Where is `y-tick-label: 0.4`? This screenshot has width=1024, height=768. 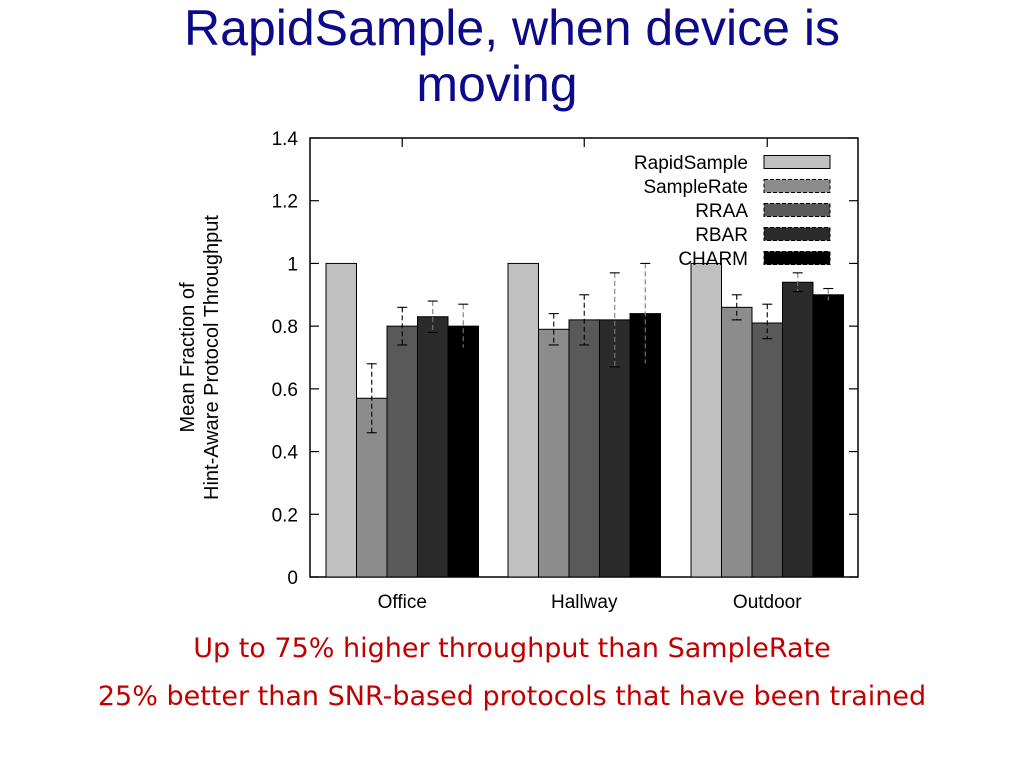
y-tick-label: 0.4 is located at coordinates (285, 453).